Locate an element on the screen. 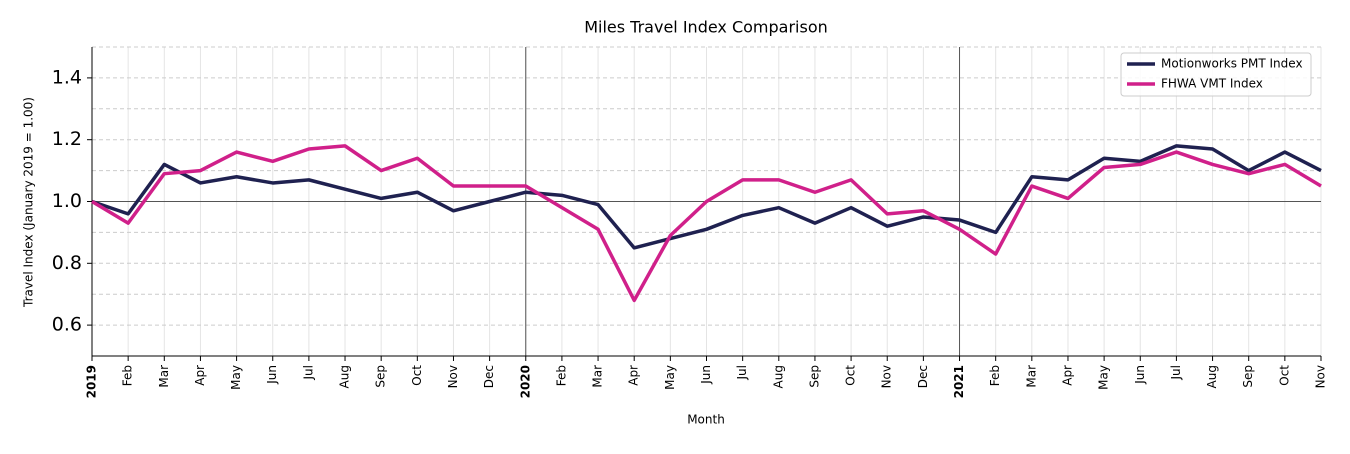 This screenshot has width=1350, height=454. legend-label: FHWA VMT Index is located at coordinates (1212, 84).